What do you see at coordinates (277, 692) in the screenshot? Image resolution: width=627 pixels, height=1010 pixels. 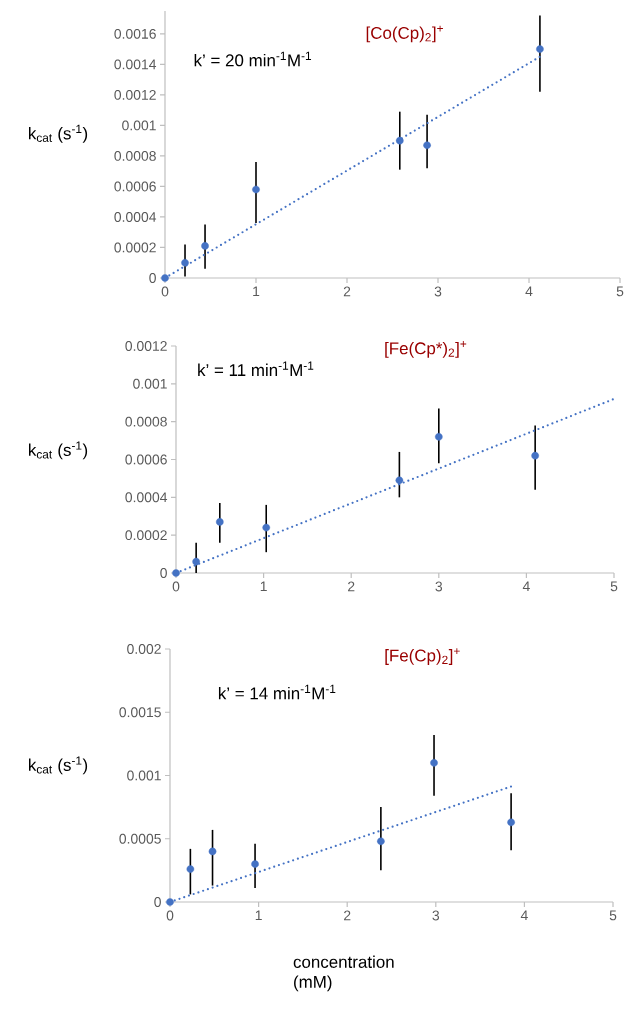 I see `annotation: k’ = 14 min$^{-1}$M$^{-1}$` at bounding box center [277, 692].